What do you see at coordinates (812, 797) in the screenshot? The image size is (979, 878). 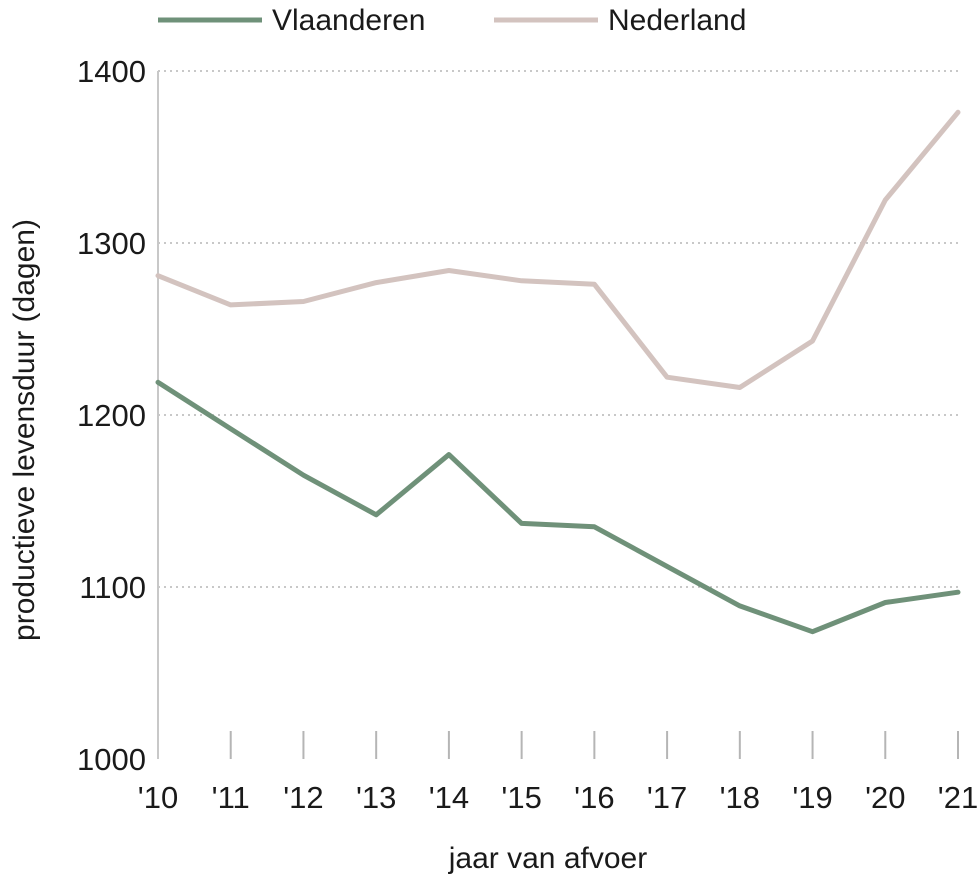 I see `x-tick-label: '19` at bounding box center [812, 797].